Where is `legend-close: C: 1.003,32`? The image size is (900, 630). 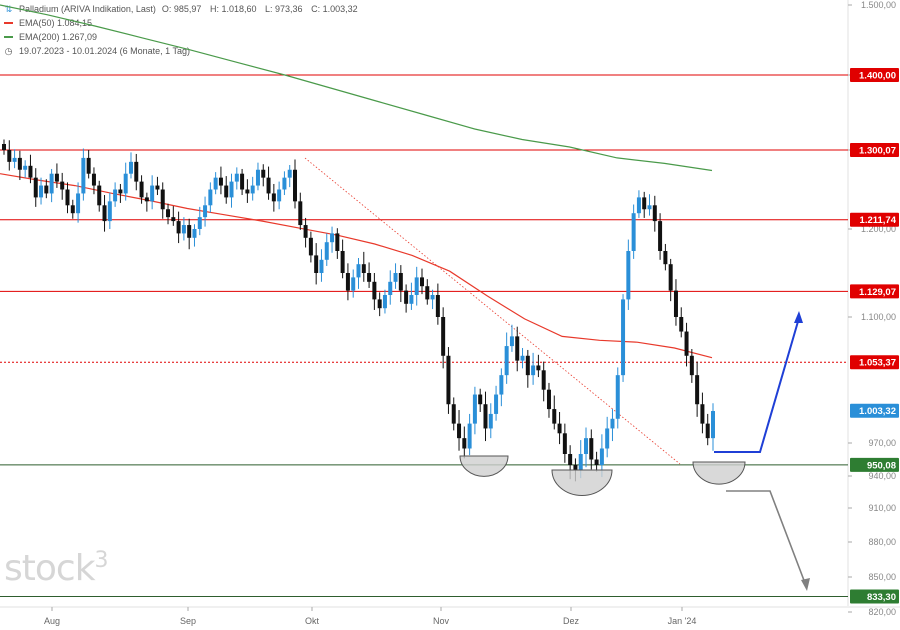
legend-close: C: 1.003,32 is located at coordinates (334, 9).